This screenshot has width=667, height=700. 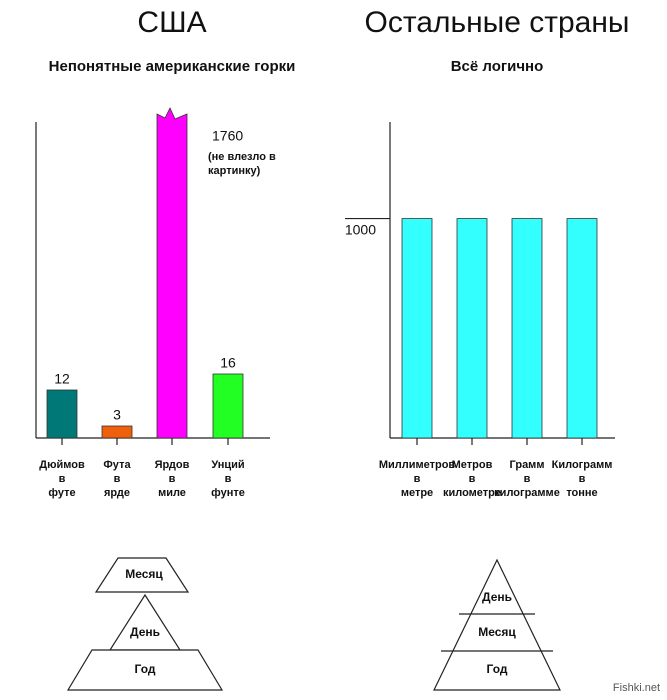 I want to click on x-tick-label: Фута в ярде, so click(x=117, y=479).